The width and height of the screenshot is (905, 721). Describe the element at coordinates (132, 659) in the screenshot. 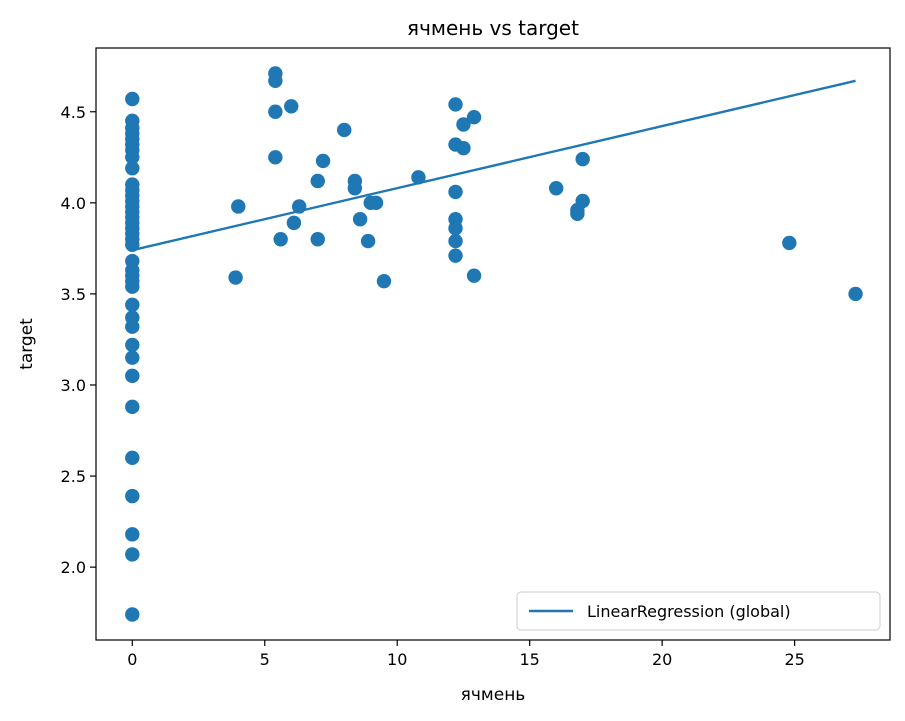

I see `x-tick-label: 0` at that location.